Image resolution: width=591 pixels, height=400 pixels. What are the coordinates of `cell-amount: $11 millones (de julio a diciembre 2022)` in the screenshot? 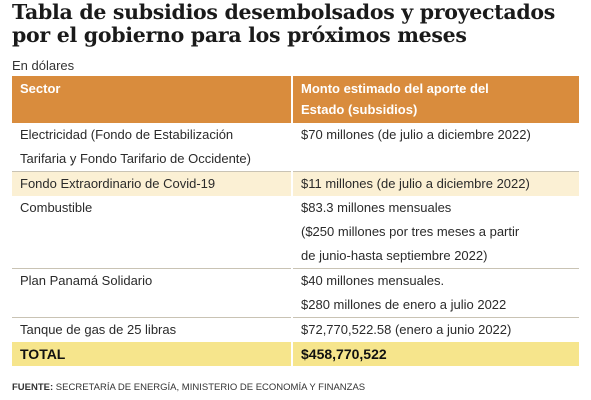 It's located at (435, 183).